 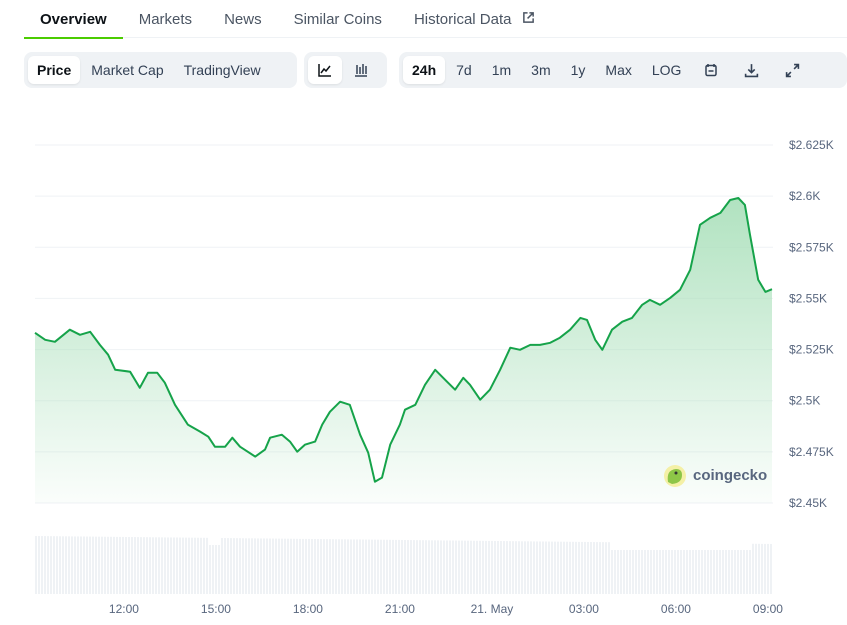 What do you see at coordinates (464, 70) in the screenshot?
I see `range-7d-button: 7d` at bounding box center [464, 70].